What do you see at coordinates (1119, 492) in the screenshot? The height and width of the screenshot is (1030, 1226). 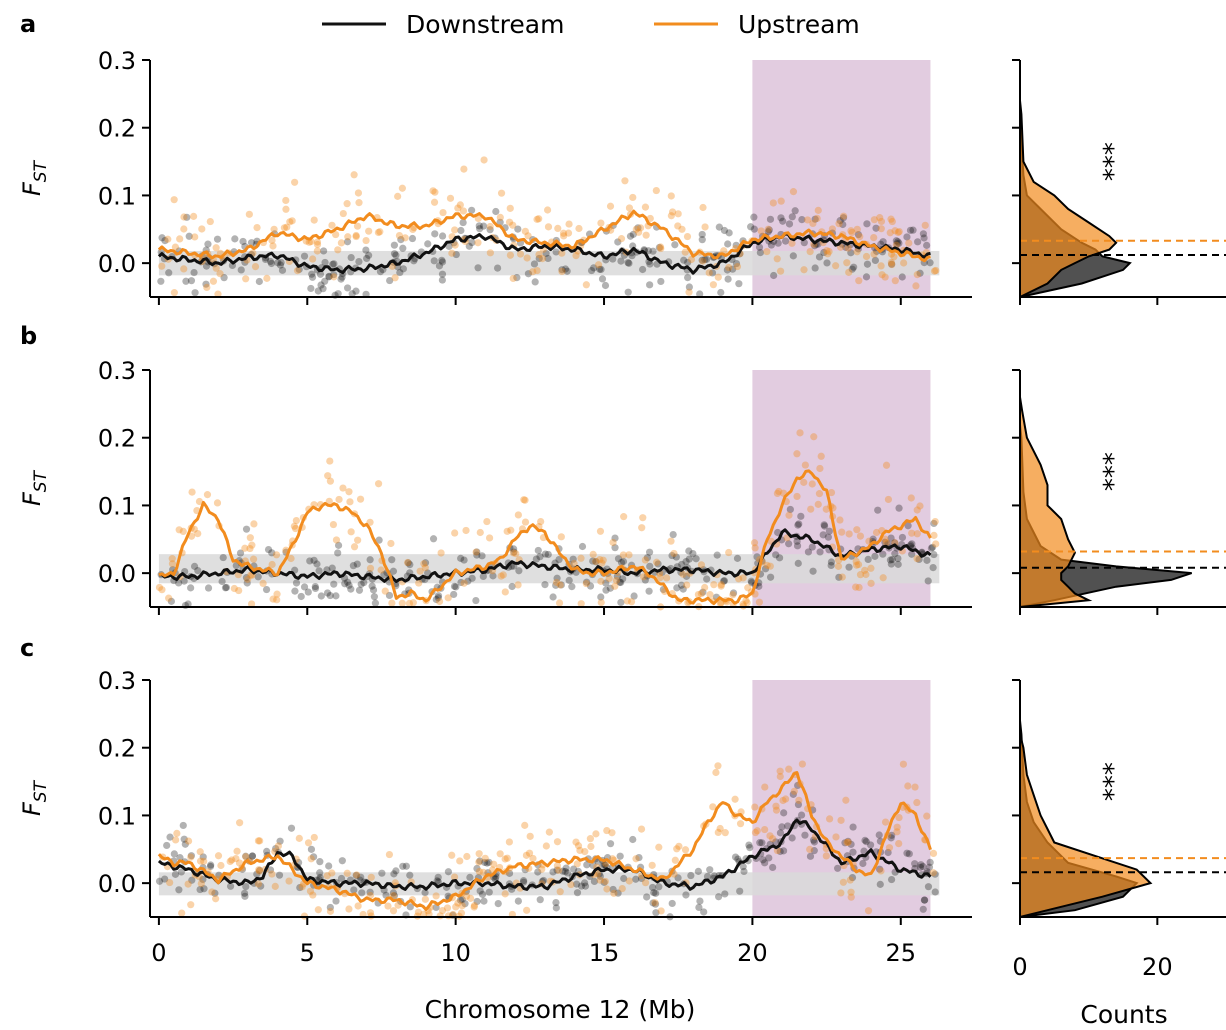 I see `histogram-b: ***` at bounding box center [1119, 492].